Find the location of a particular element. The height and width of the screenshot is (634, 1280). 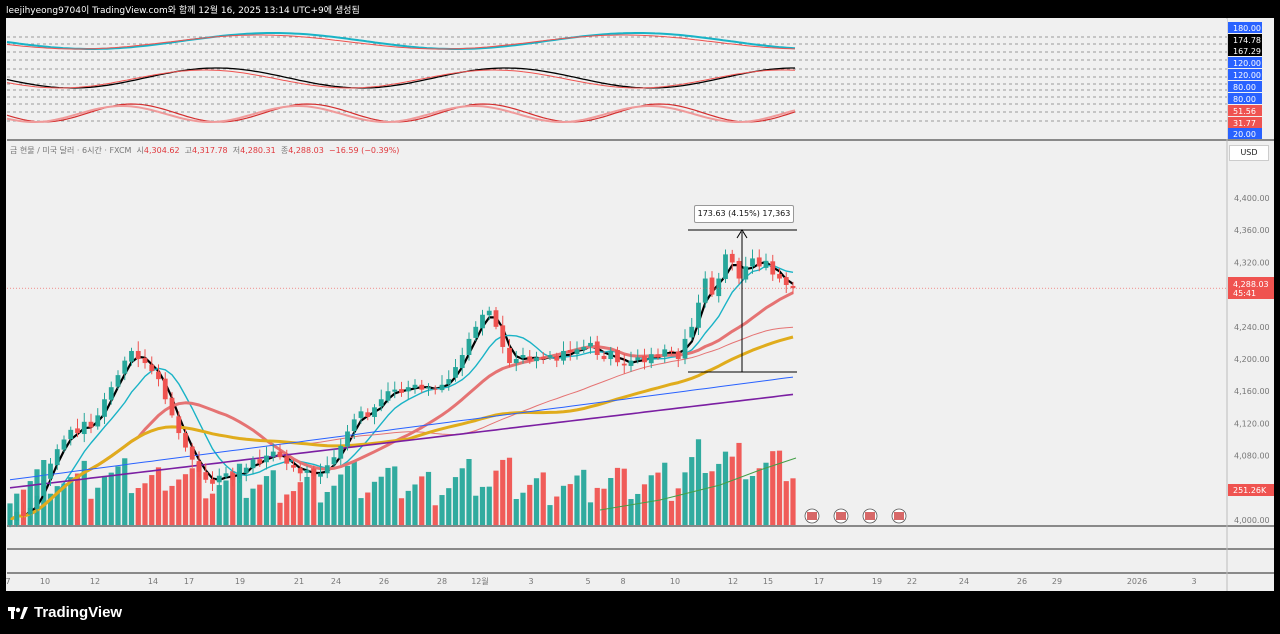

osc3-signal-line is located at coordinates (401, 114).